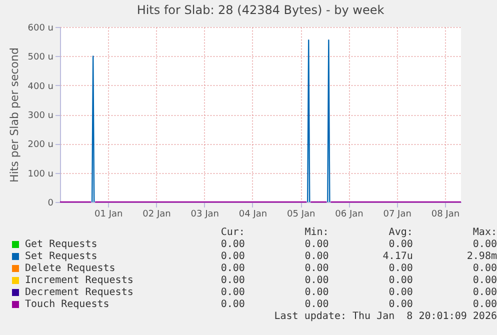 The image size is (497, 335). I want to click on text: 4.17u, so click(397, 257).